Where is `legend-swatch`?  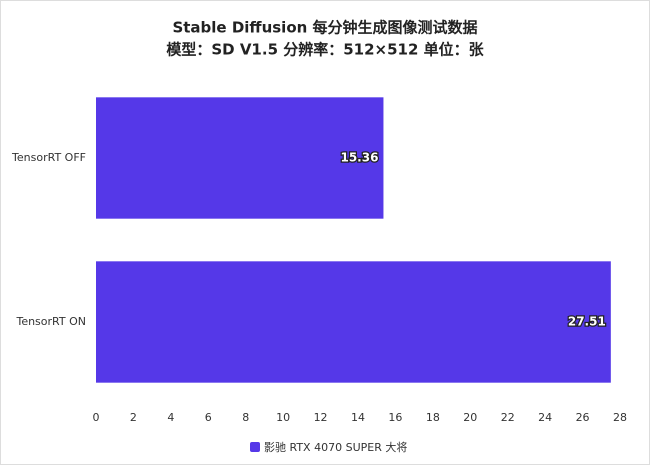 legend-swatch is located at coordinates (255, 447).